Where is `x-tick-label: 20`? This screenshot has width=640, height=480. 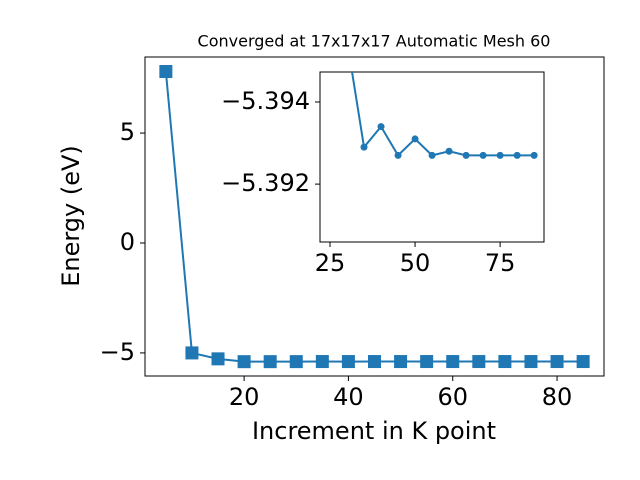
x-tick-label: 20 is located at coordinates (244, 397).